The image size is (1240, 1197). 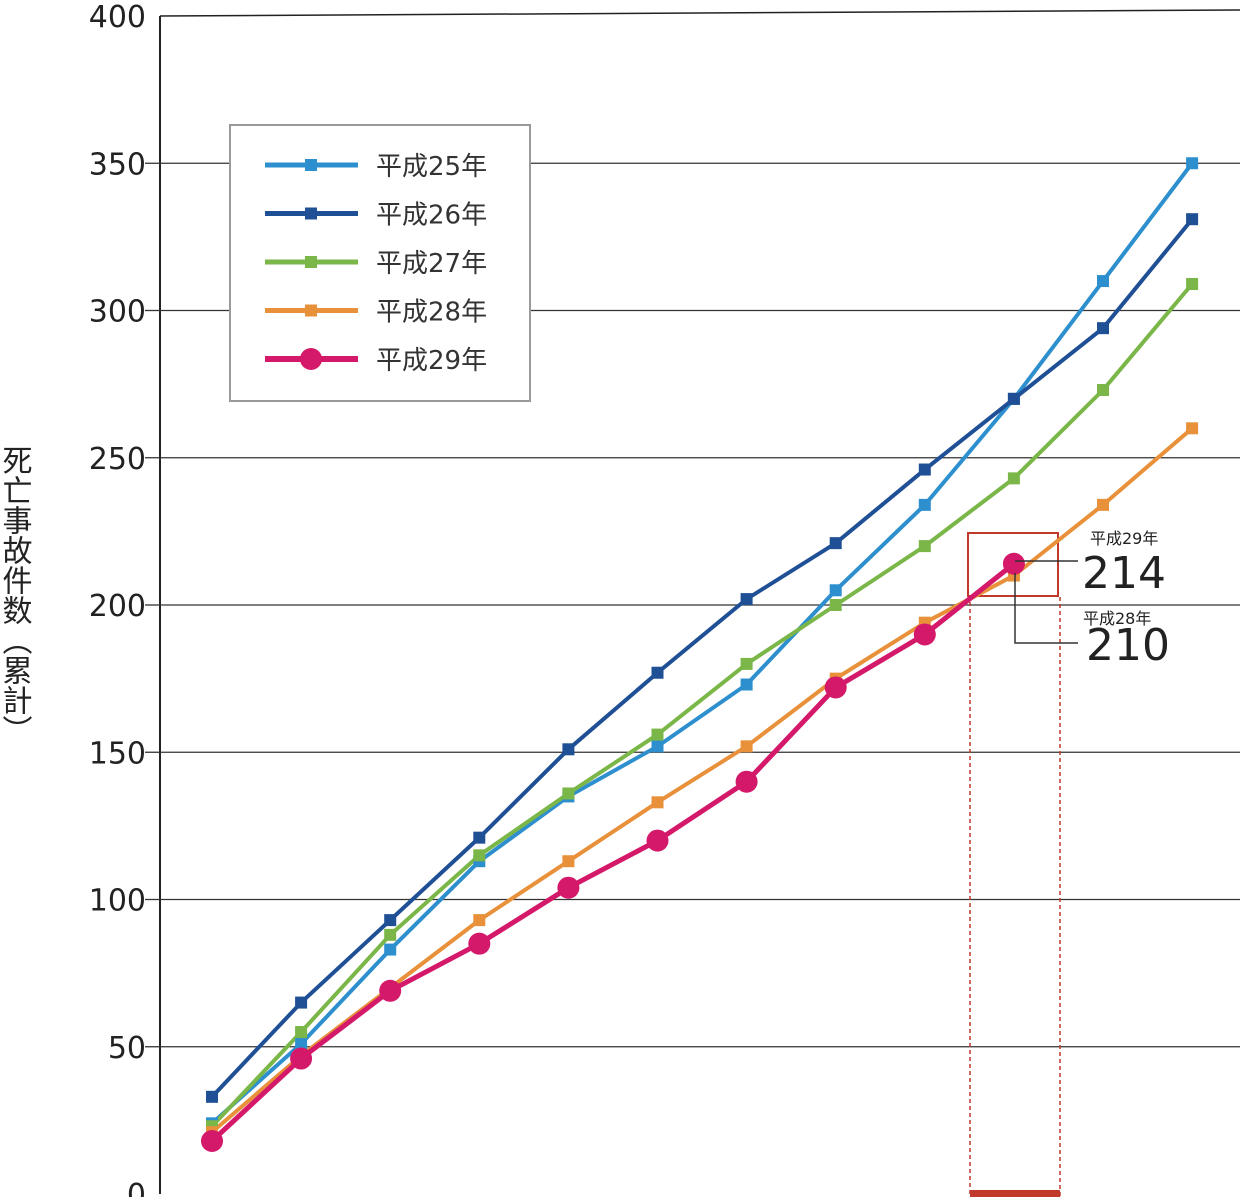 I want to click on legend-label: 平成29年, so click(x=431, y=361).